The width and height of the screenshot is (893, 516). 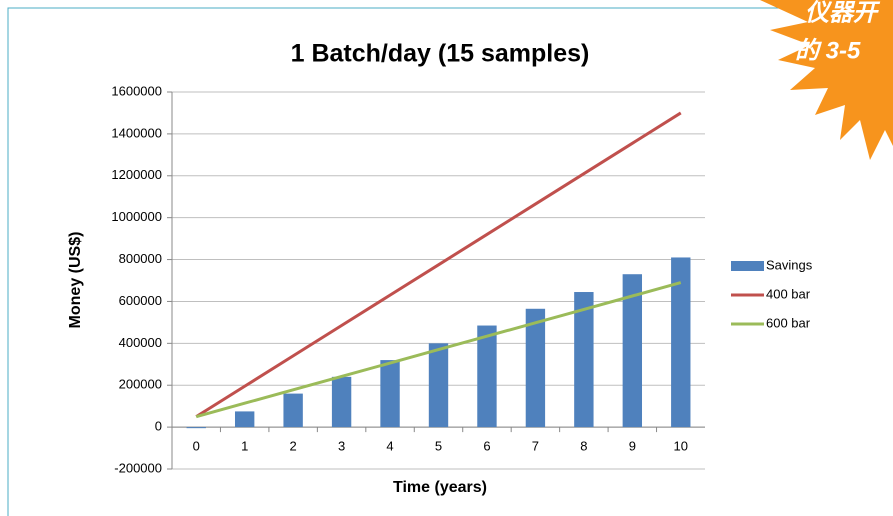 I want to click on chart-title: 1 Batch/day (15 samples), so click(x=440, y=54).